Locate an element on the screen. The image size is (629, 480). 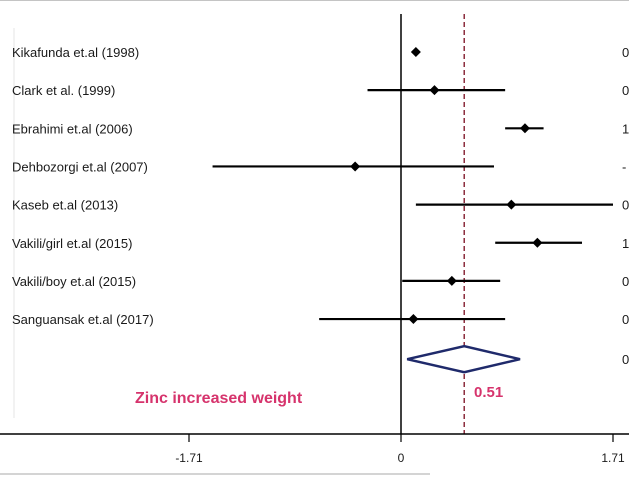
study-label: Kaseb et.al (2013) is located at coordinates (65, 205).